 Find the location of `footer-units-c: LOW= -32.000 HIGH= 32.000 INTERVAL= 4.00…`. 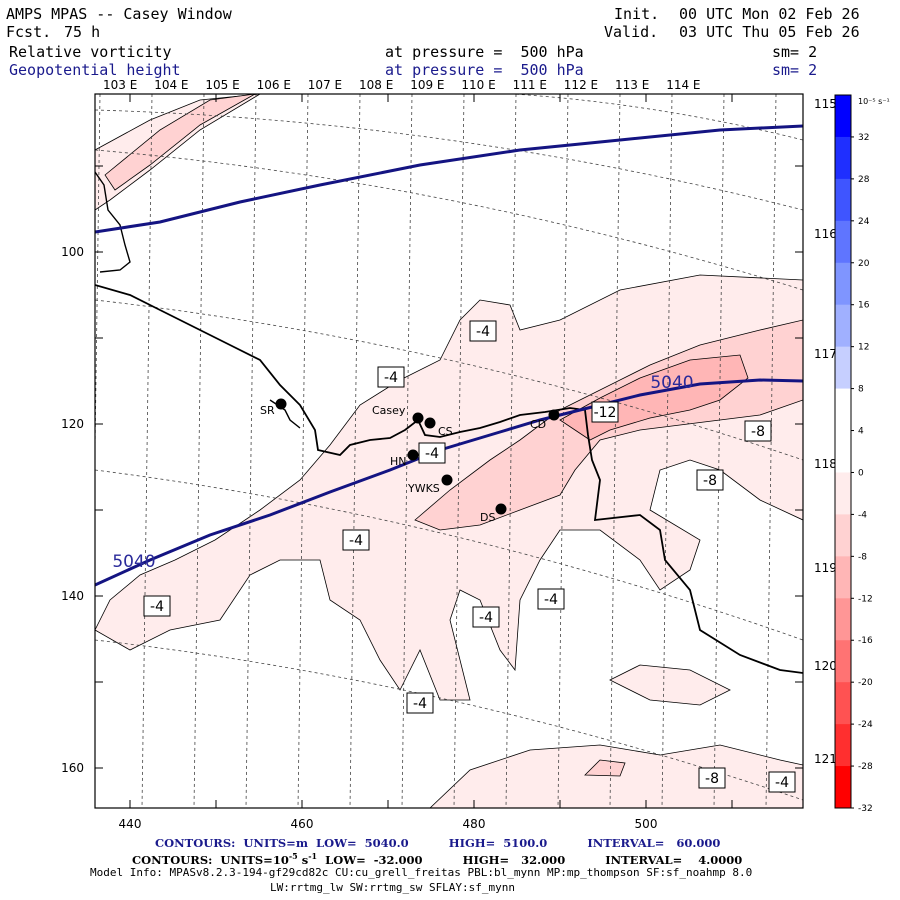

footer-units-c: LOW= -32.000 HIGH= 32.000 INTERVAL= 4.00… is located at coordinates (530, 859).